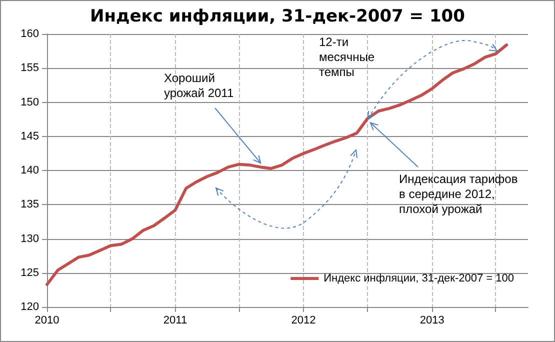 The height and width of the screenshot is (342, 555). I want to click on y-tick-label: 155, so click(29, 68).